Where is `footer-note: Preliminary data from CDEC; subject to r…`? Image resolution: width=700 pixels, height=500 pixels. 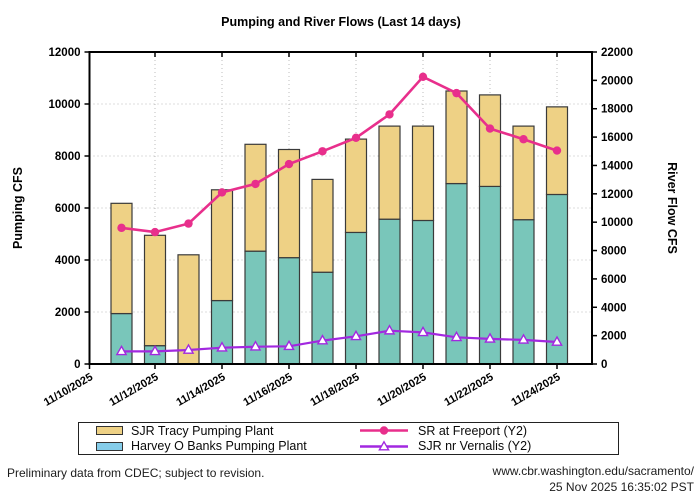 footer-note: Preliminary data from CDEC; subject to r… is located at coordinates (136, 473).